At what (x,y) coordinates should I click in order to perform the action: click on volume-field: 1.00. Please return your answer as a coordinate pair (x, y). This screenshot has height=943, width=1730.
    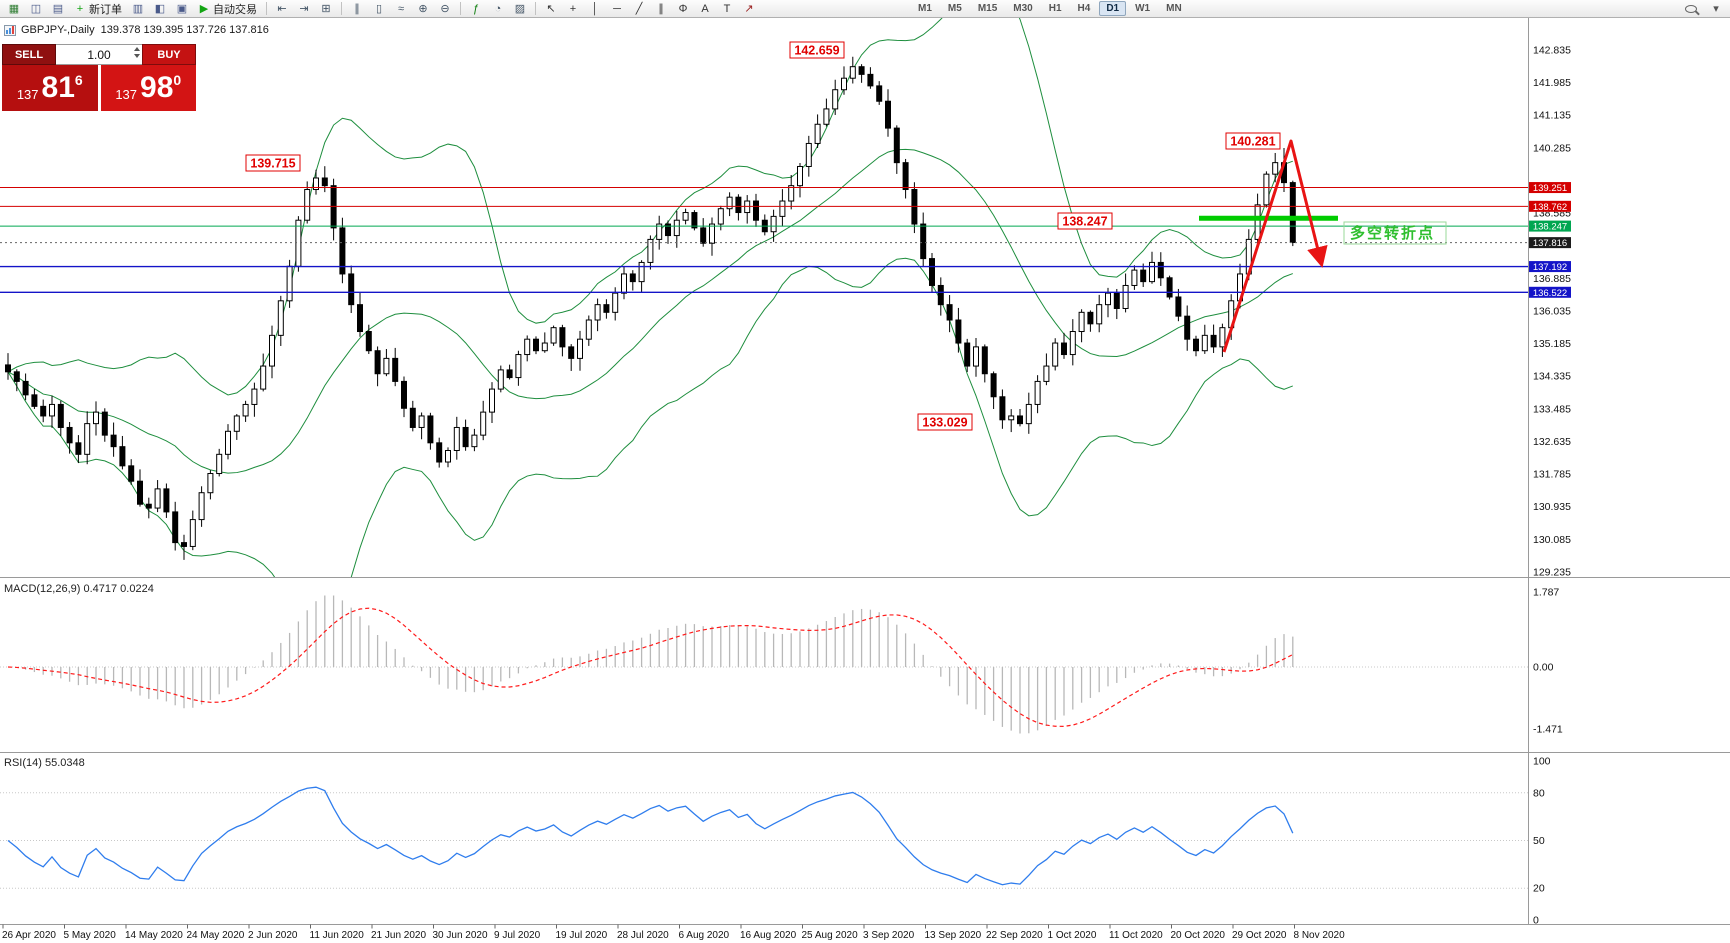
    Looking at the image, I should click on (99, 54).